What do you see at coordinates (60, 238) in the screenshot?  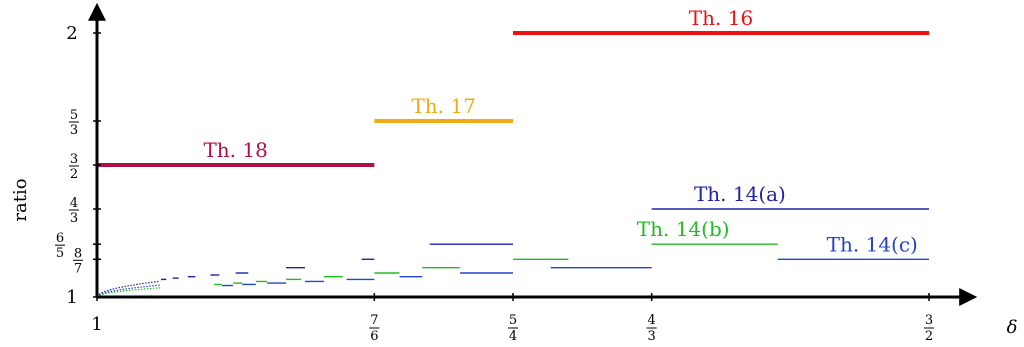 I see `y-tick-num-2: 6` at bounding box center [60, 238].